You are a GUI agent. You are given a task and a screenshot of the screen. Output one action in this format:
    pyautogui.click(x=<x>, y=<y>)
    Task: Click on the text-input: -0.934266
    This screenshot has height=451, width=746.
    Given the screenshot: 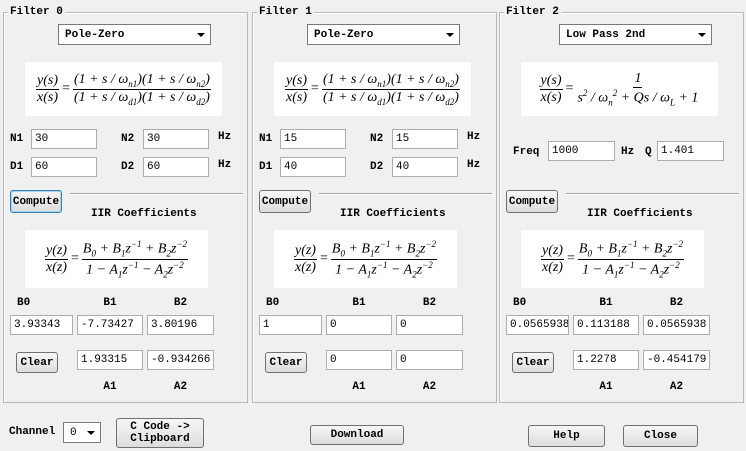 What is the action you would take?
    pyautogui.click(x=180, y=360)
    